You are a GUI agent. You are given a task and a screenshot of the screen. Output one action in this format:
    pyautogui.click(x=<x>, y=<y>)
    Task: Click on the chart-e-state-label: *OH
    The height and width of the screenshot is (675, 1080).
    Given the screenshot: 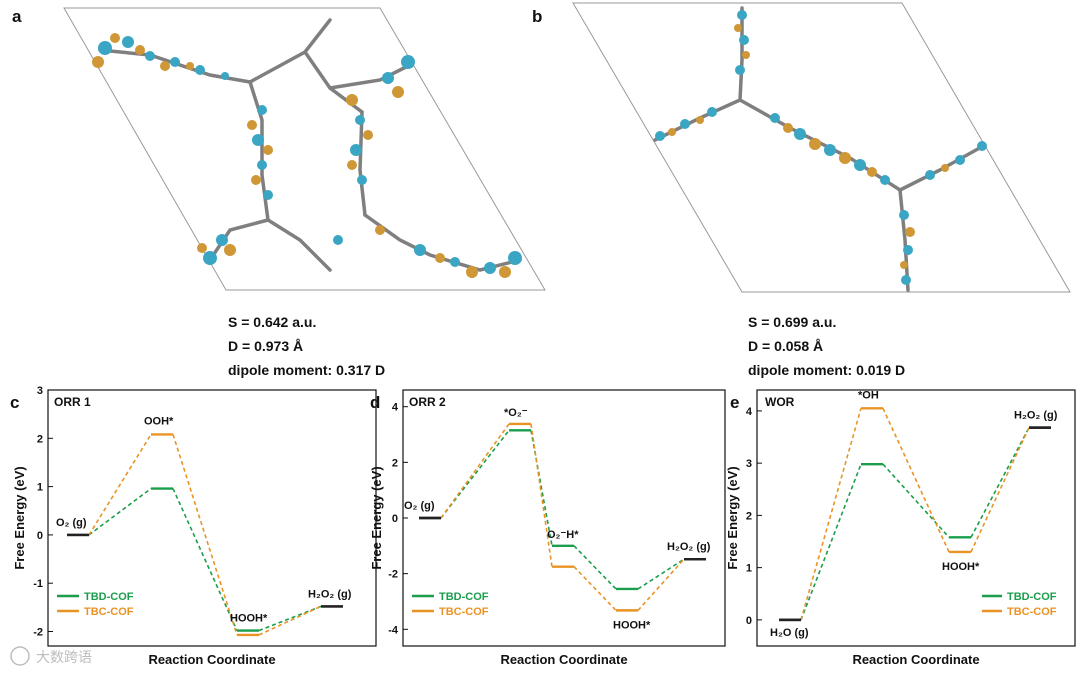 What is the action you would take?
    pyautogui.click(x=868, y=395)
    